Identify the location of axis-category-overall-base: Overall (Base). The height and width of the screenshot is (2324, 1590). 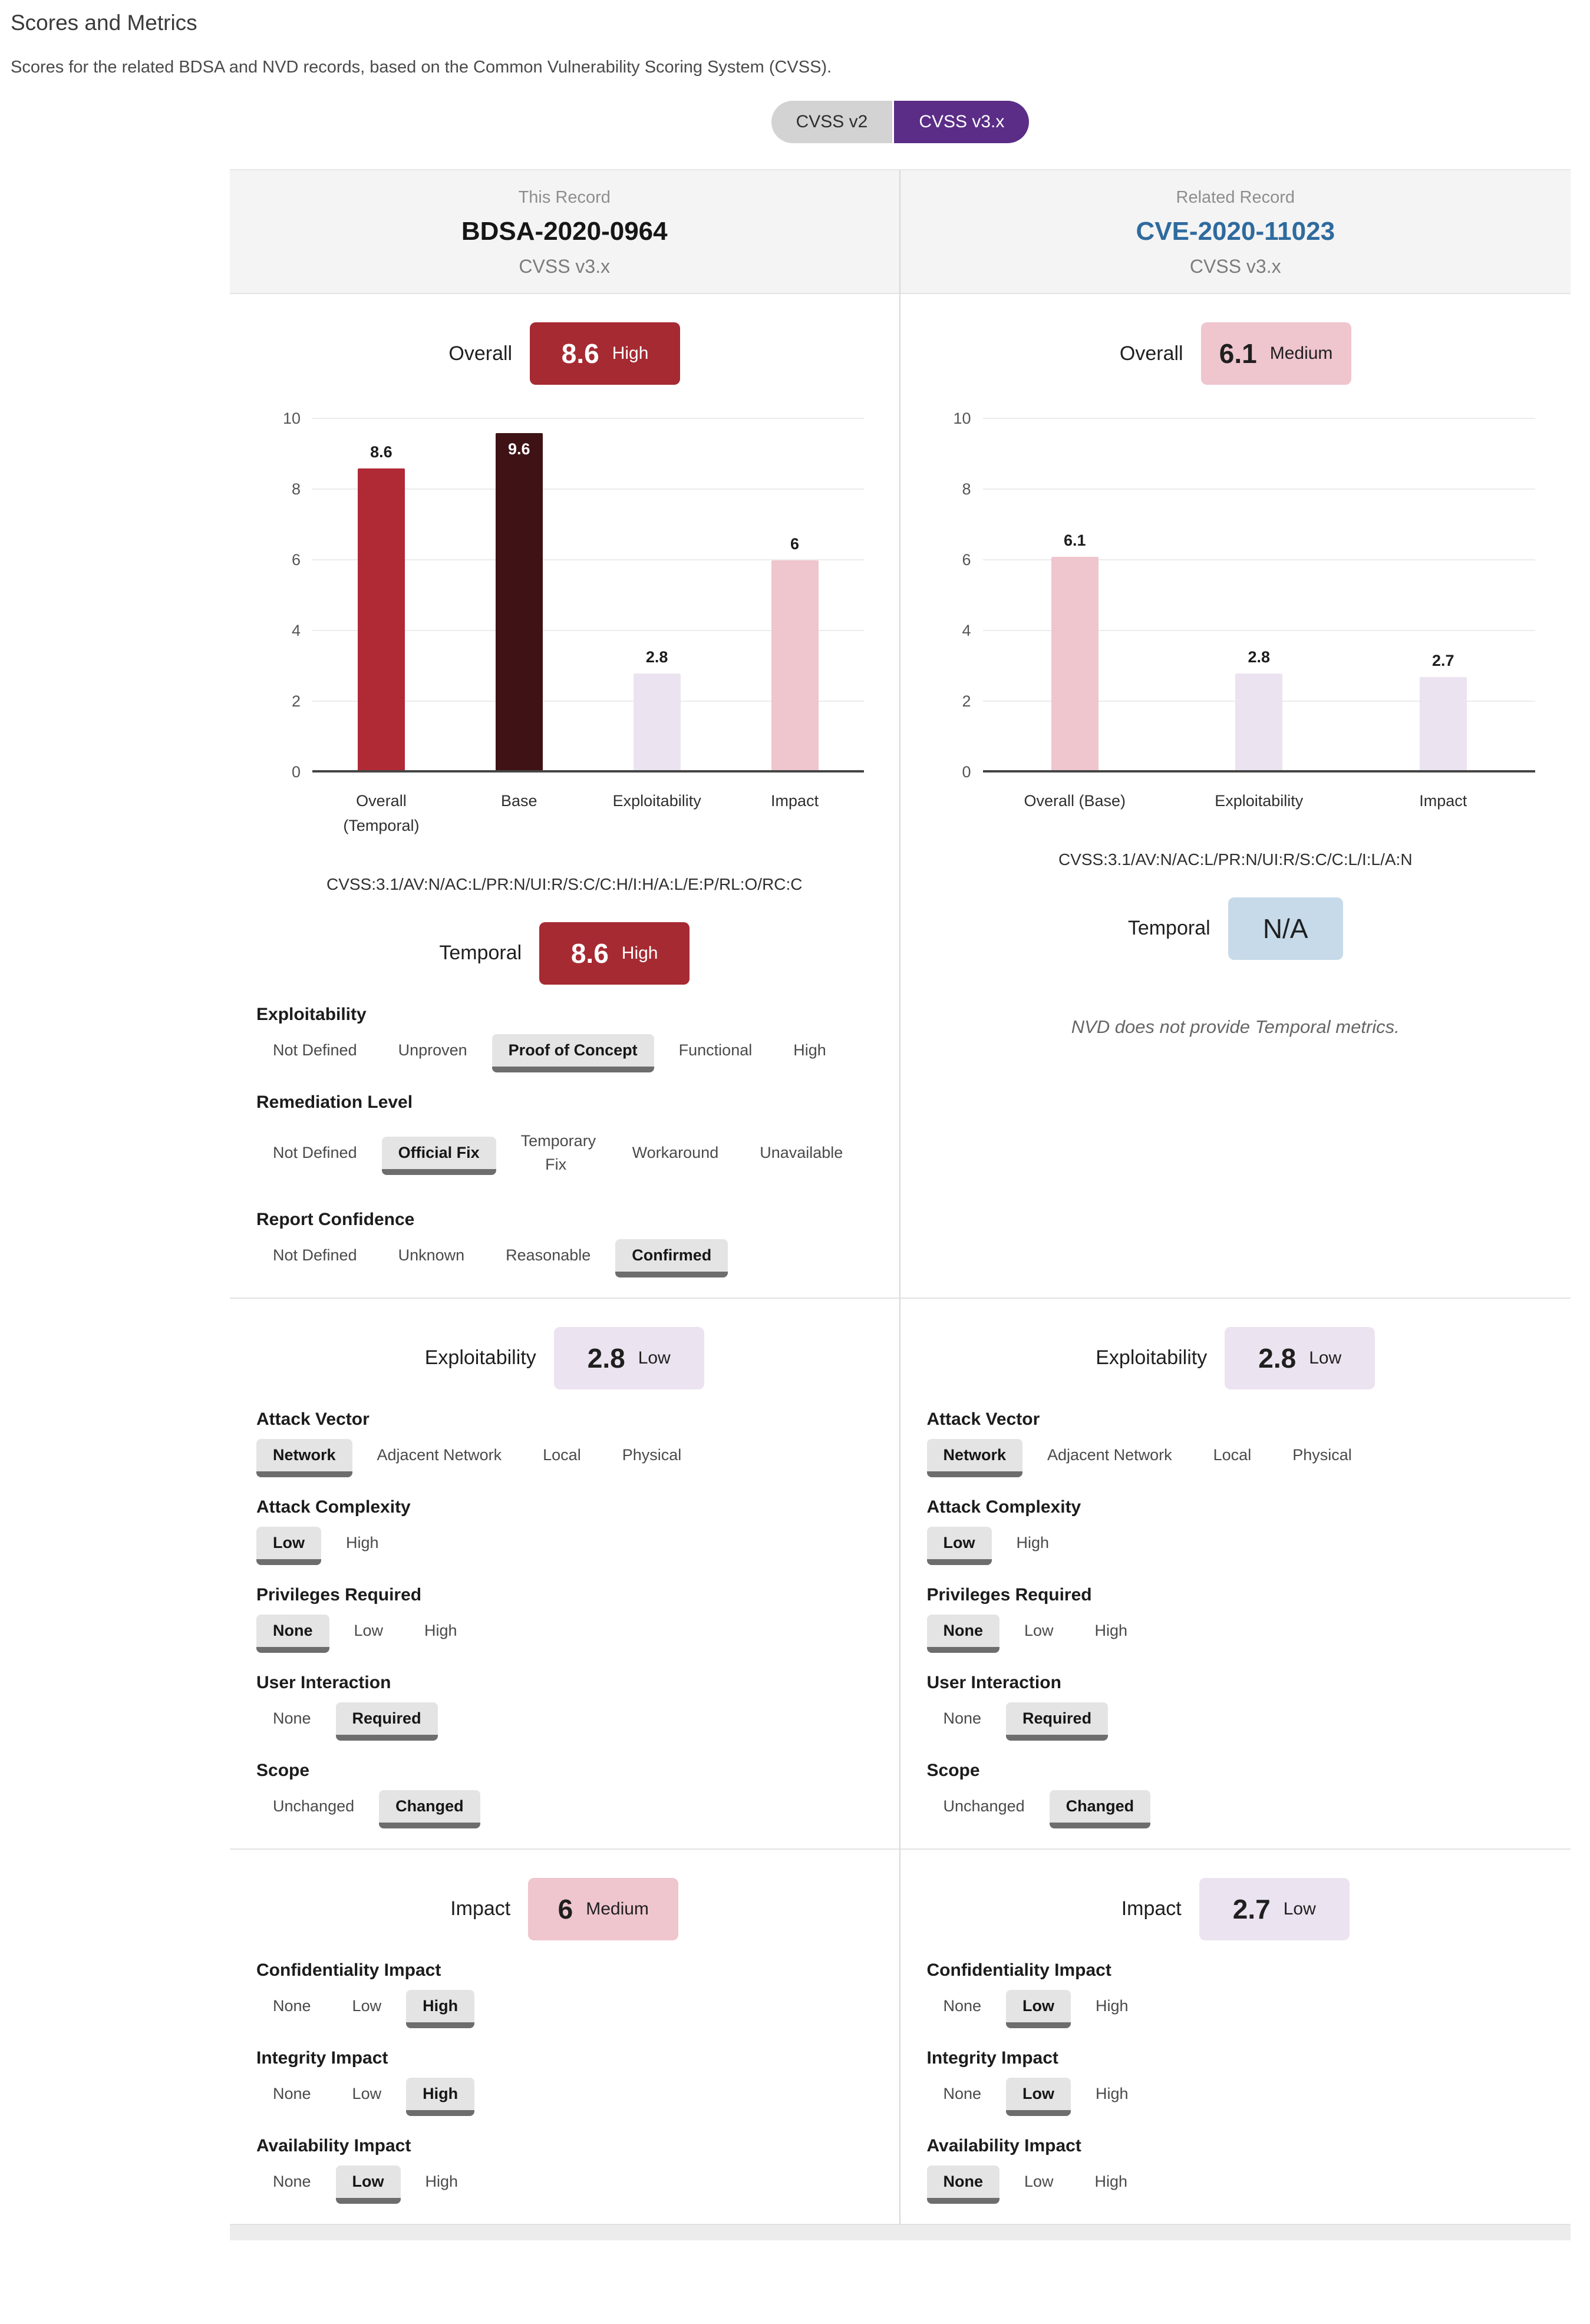
(1075, 801).